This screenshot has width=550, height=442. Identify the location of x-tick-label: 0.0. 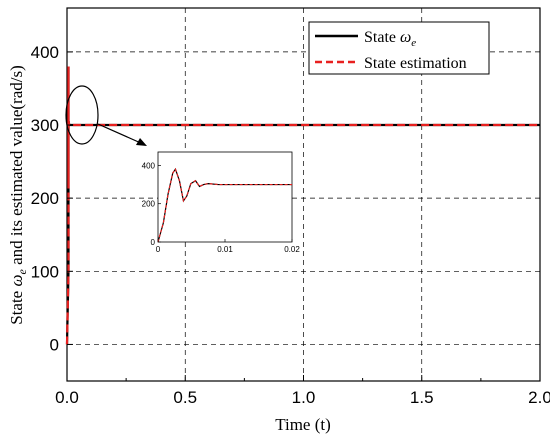
(67, 397).